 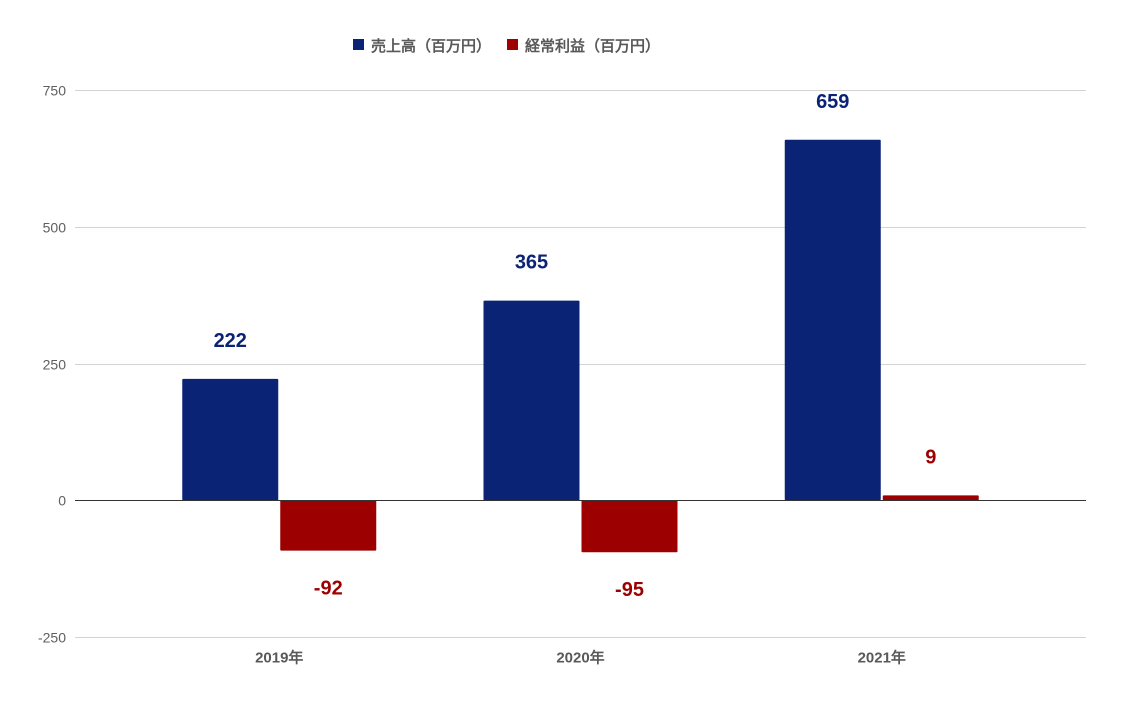 What do you see at coordinates (52, 638) in the screenshot?
I see `y-tick-label: -250` at bounding box center [52, 638].